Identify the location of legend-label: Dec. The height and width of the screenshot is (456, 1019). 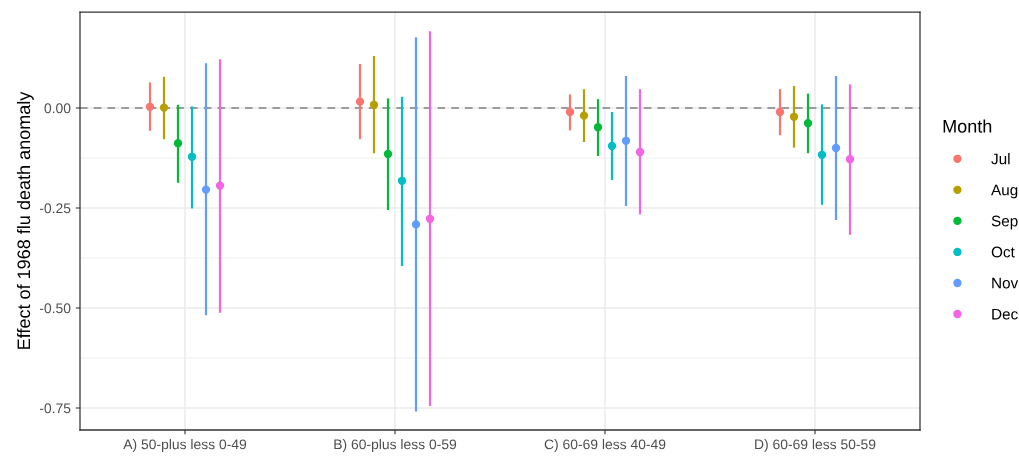
(1005, 314).